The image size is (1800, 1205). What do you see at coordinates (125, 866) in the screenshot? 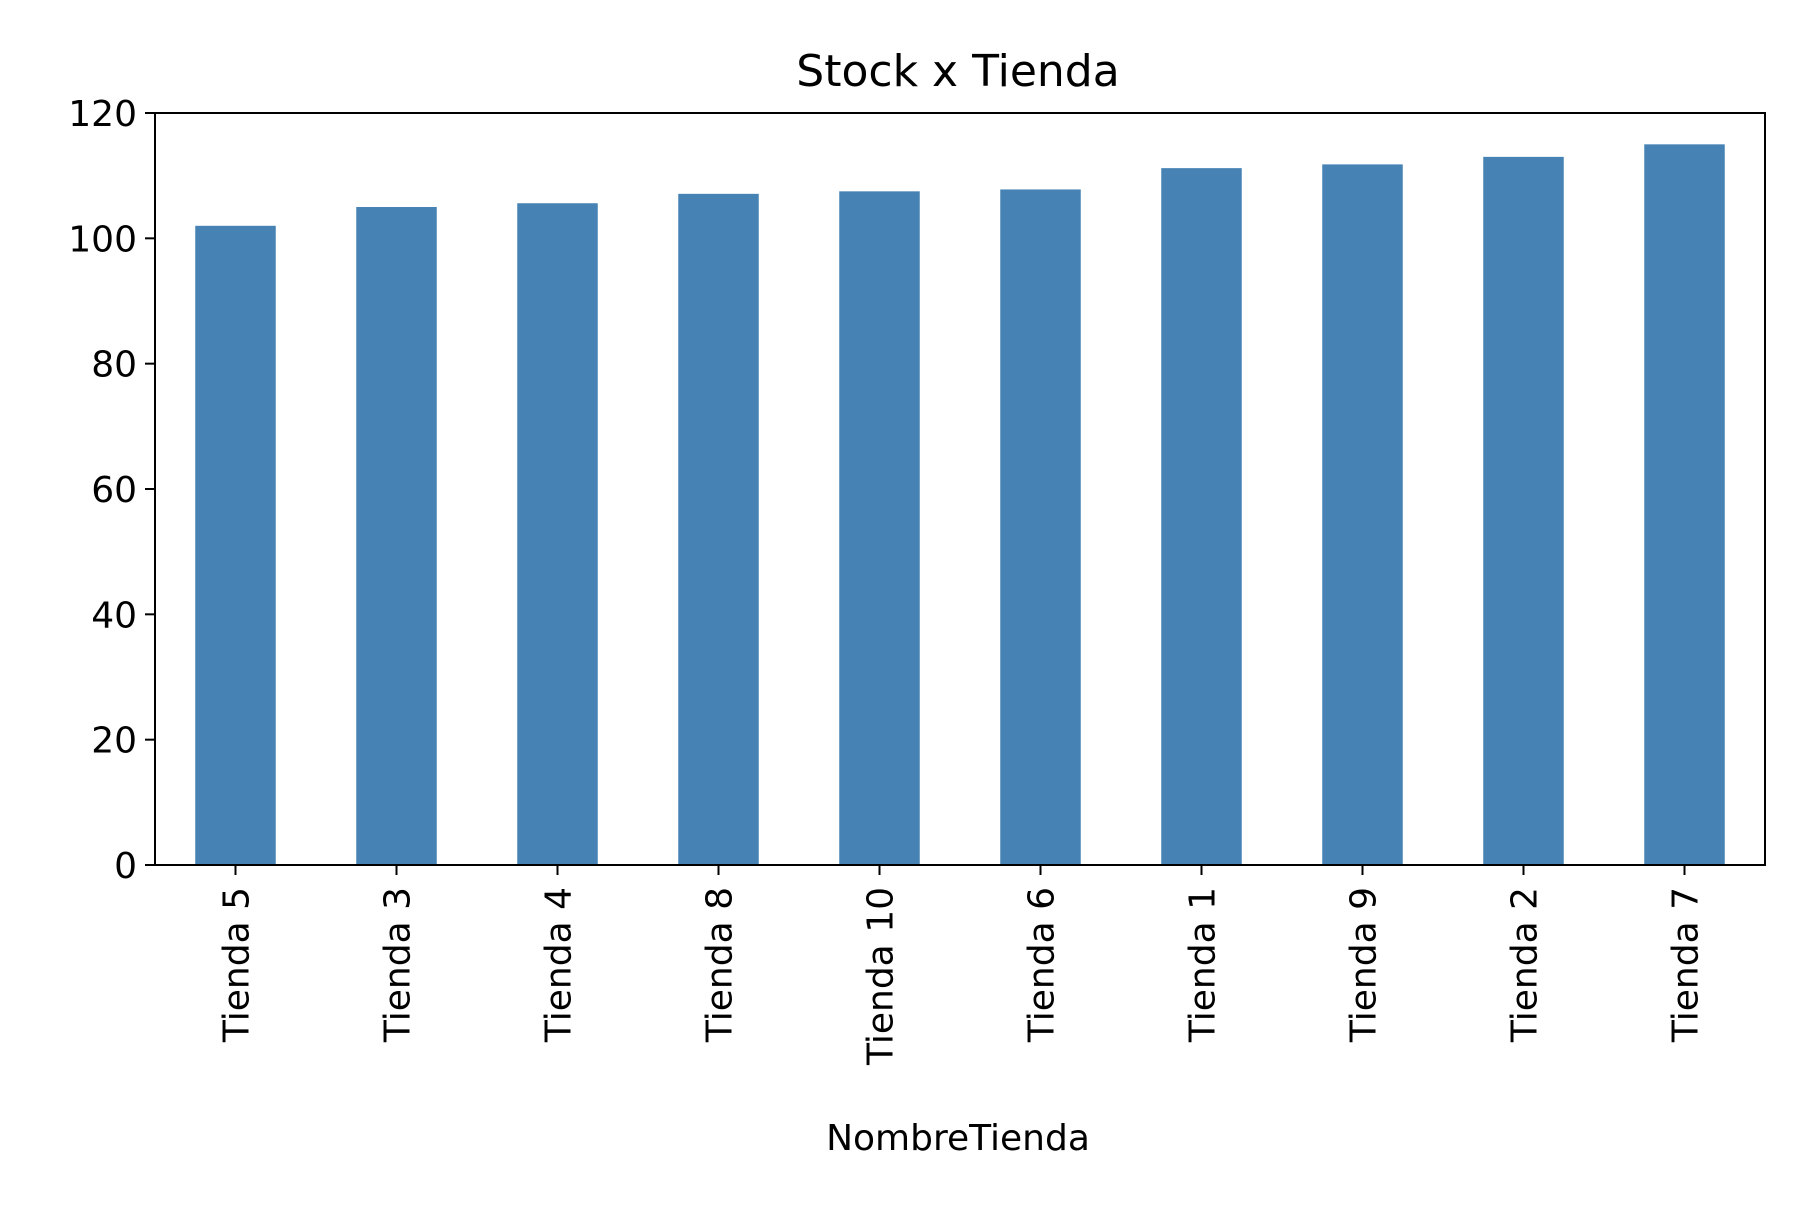
I see `y-tick-label: 0` at bounding box center [125, 866].